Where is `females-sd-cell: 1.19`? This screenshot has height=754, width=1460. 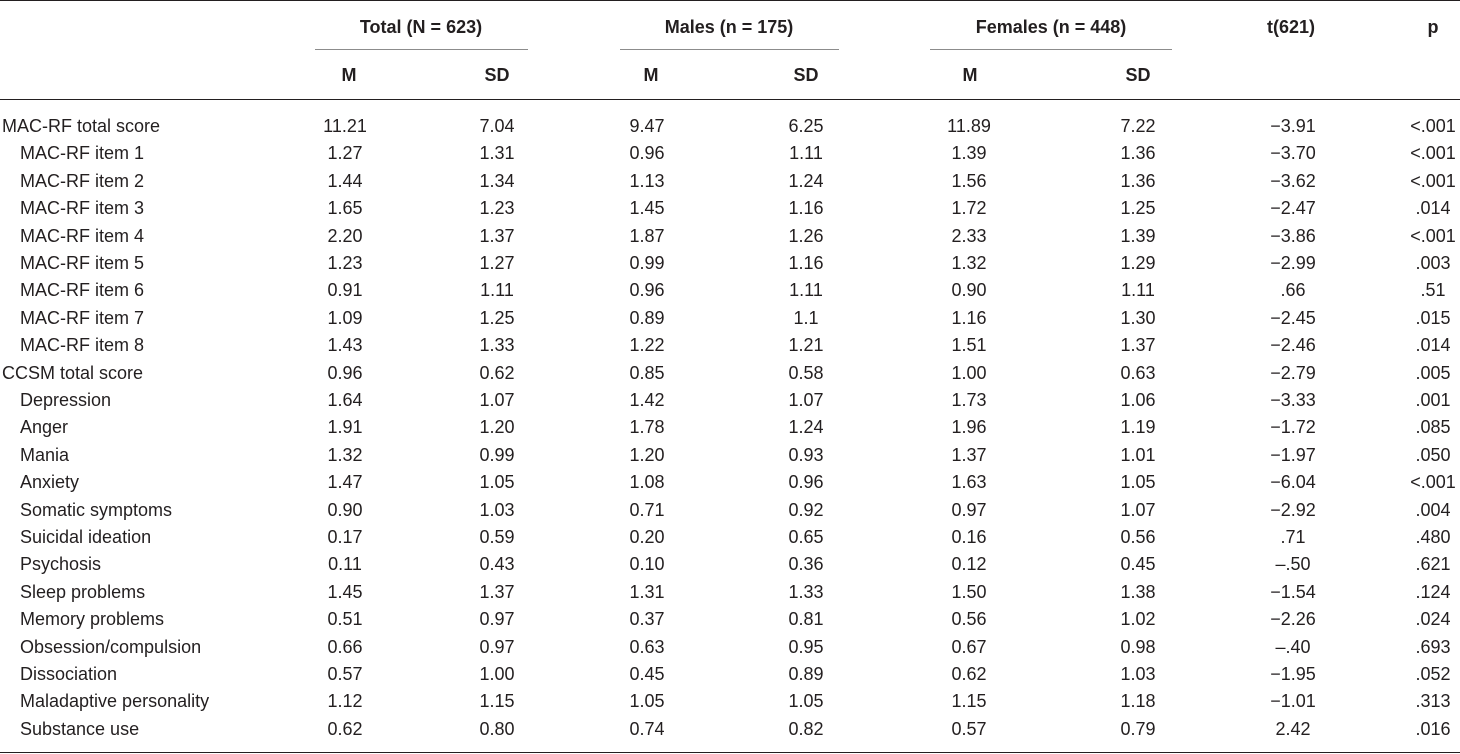
females-sd-cell: 1.19 is located at coordinates (1138, 427).